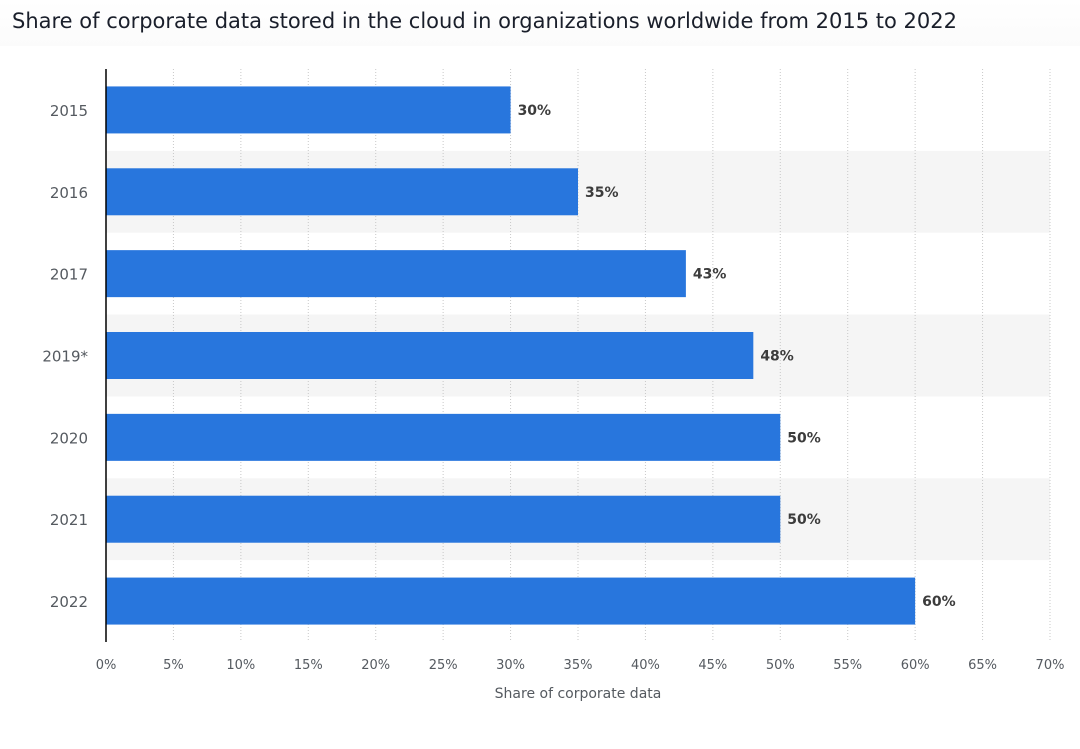  Describe the element at coordinates (645, 665) in the screenshot. I see `x-tick-label: 40%` at that location.